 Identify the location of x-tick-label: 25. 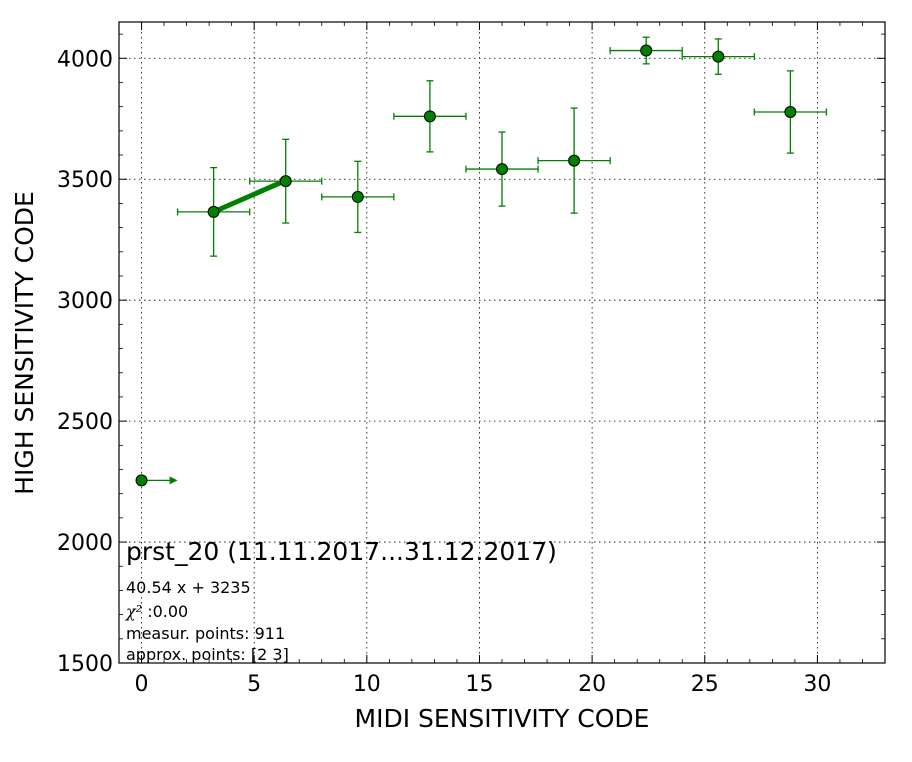
(705, 684).